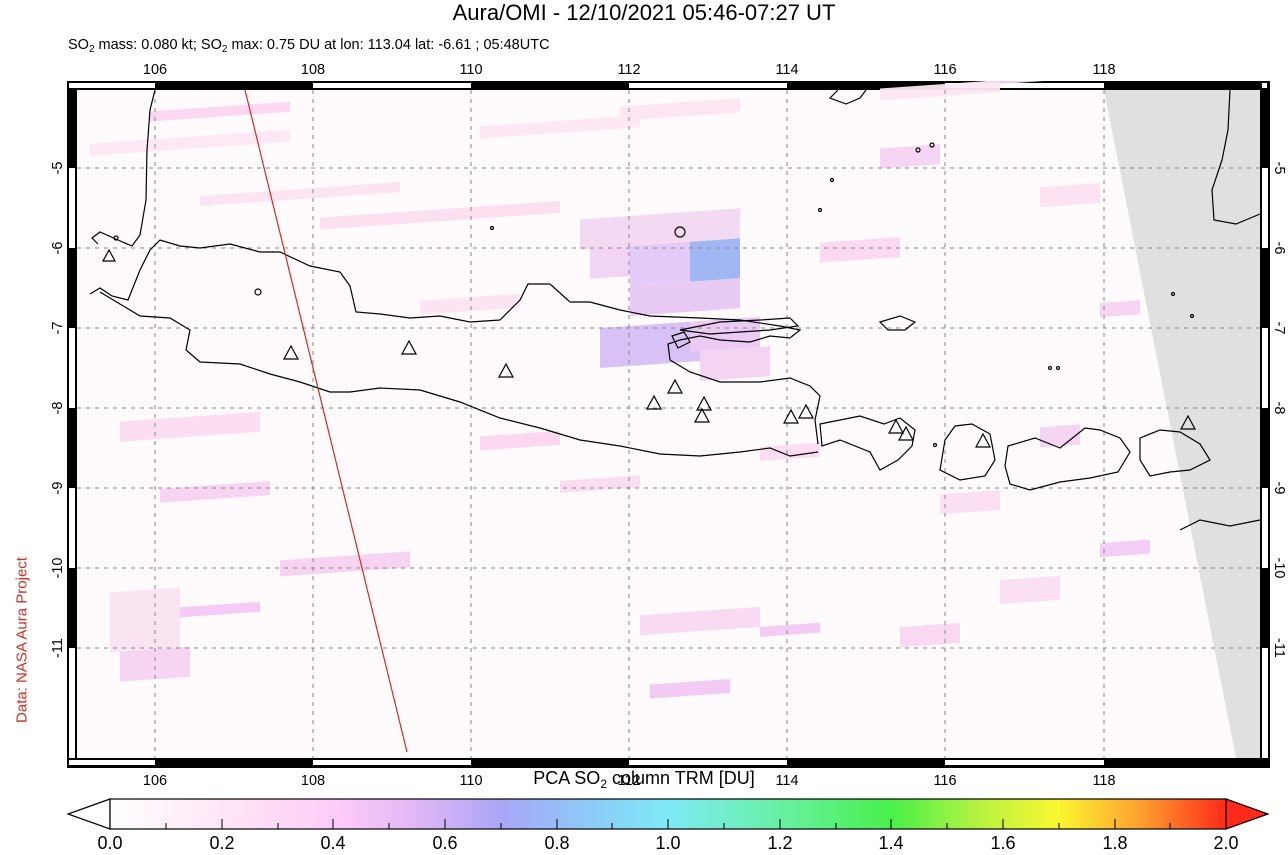  I want to click on colorbar, so click(668, 814).